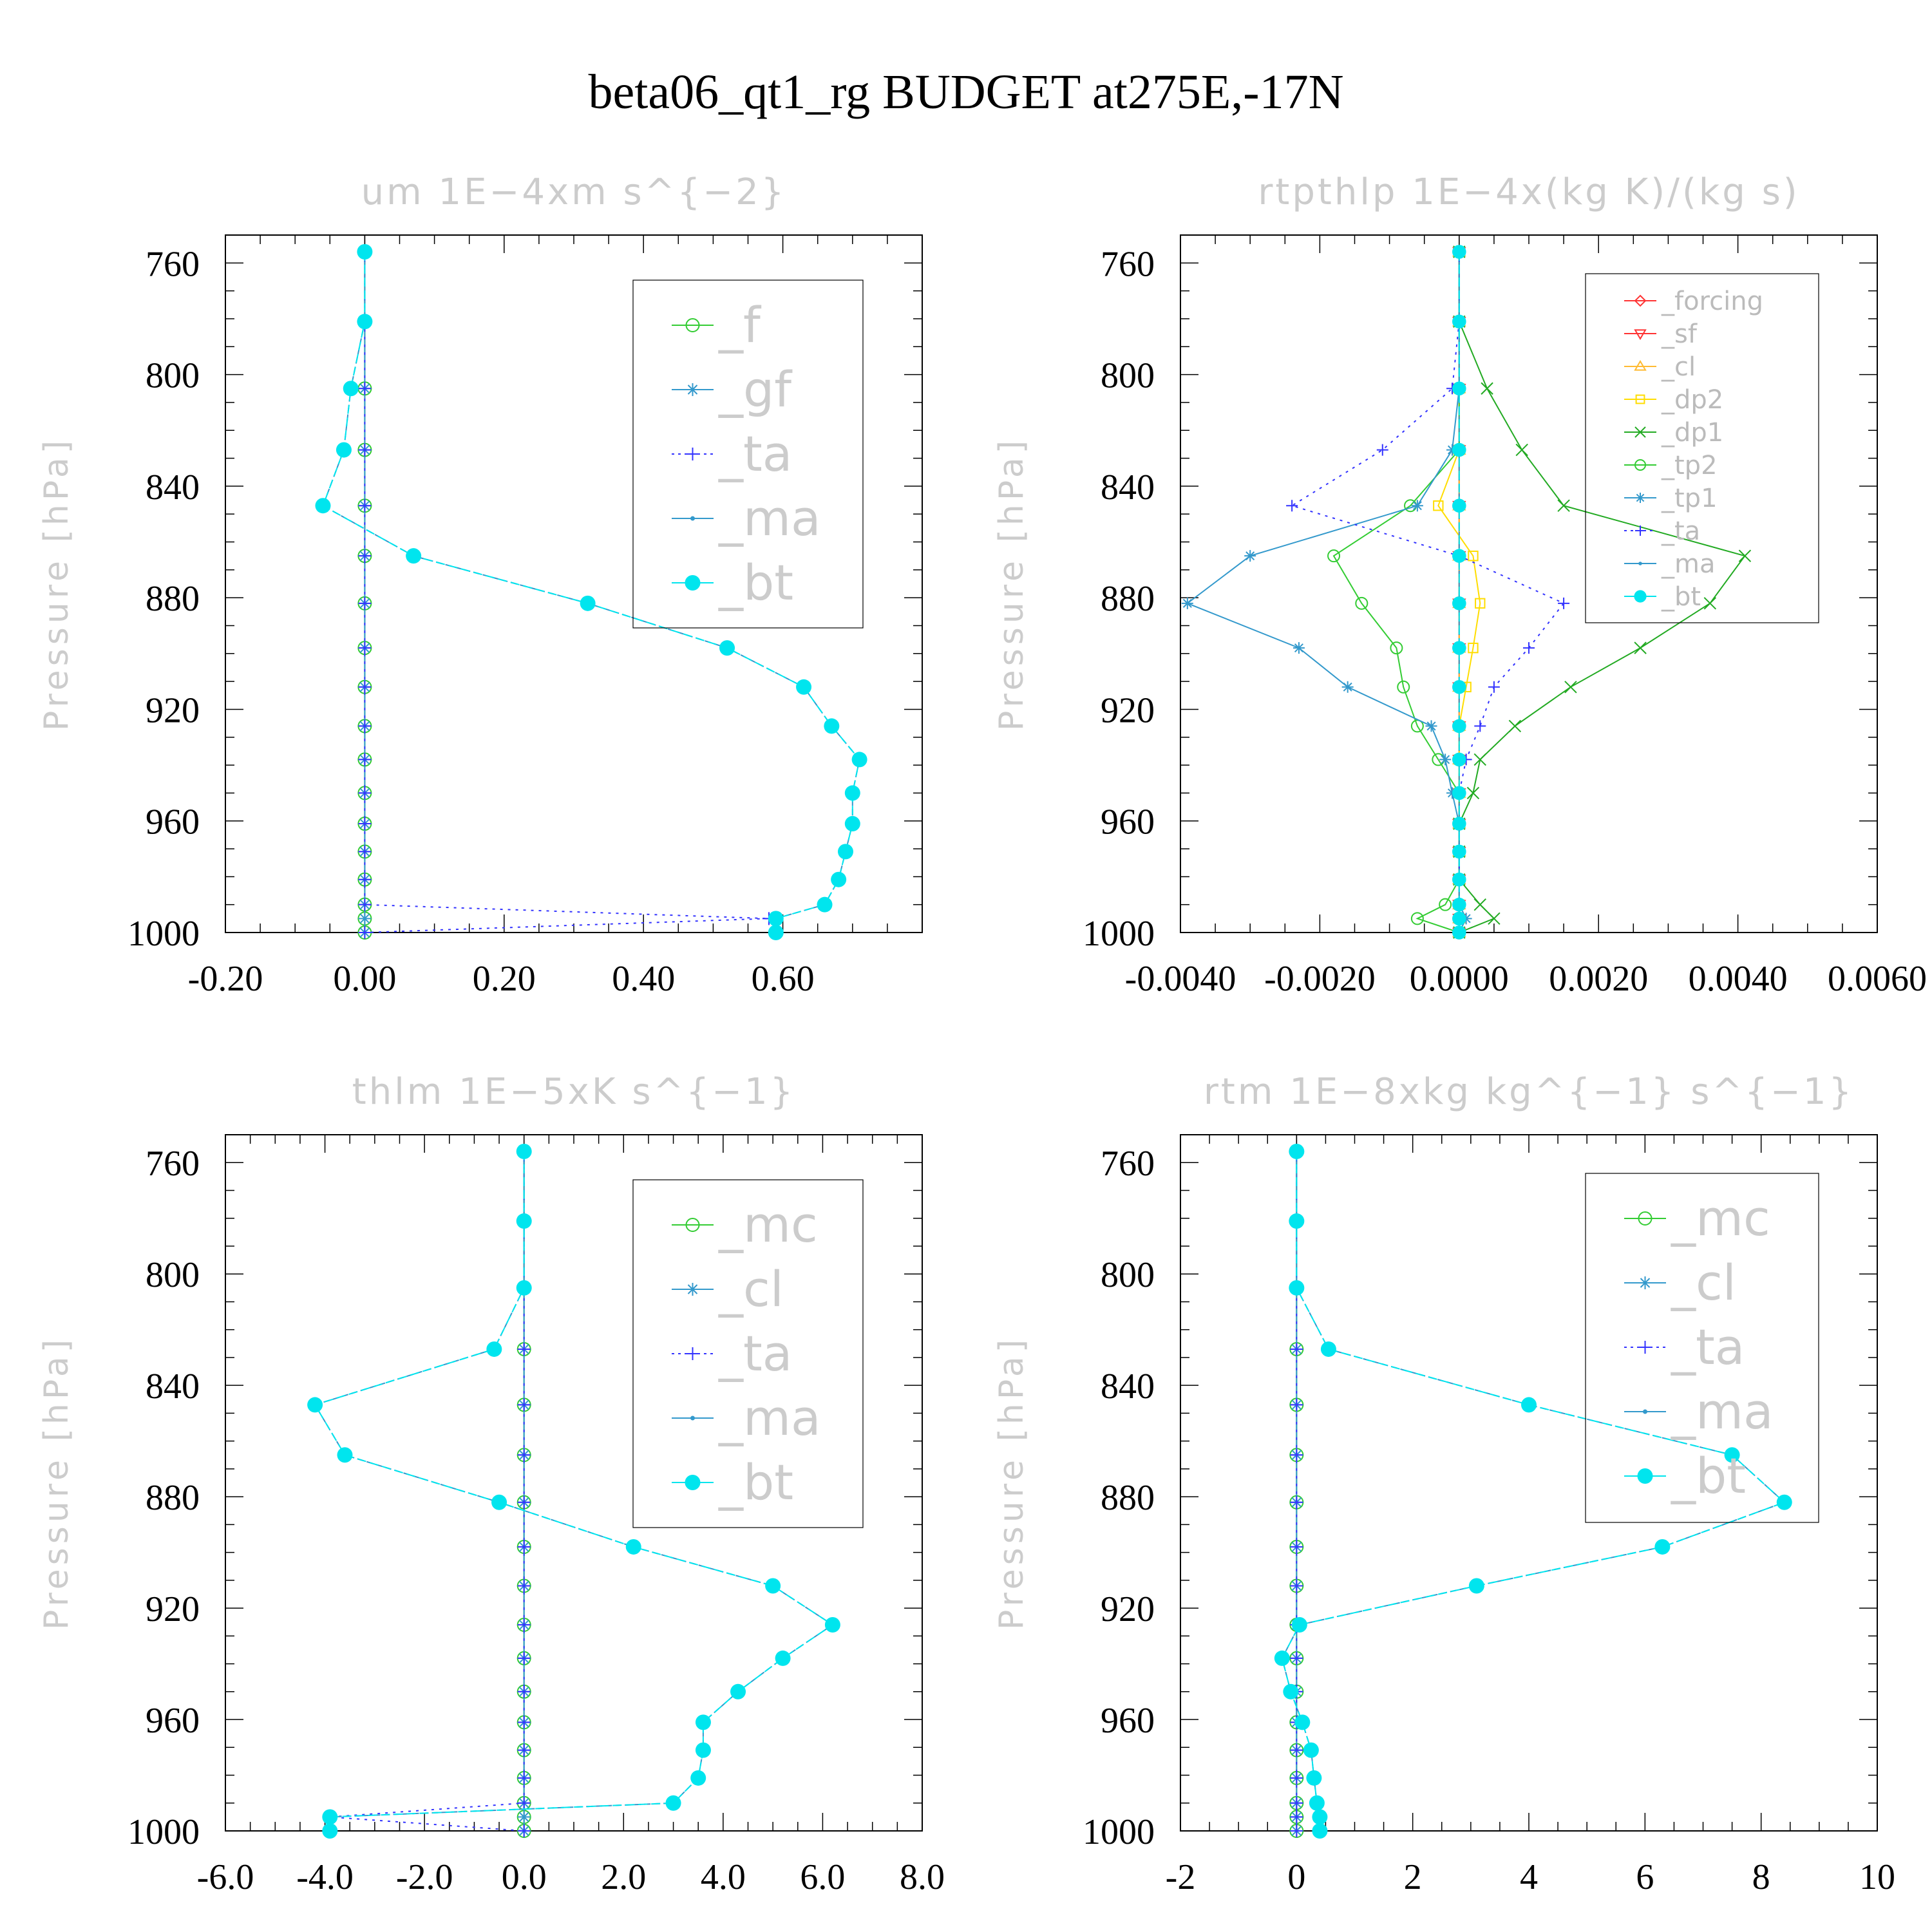 The width and height of the screenshot is (1932, 1932). Describe the element at coordinates (164, 1832) in the screenshot. I see `y-tick-label: 1000` at that location.